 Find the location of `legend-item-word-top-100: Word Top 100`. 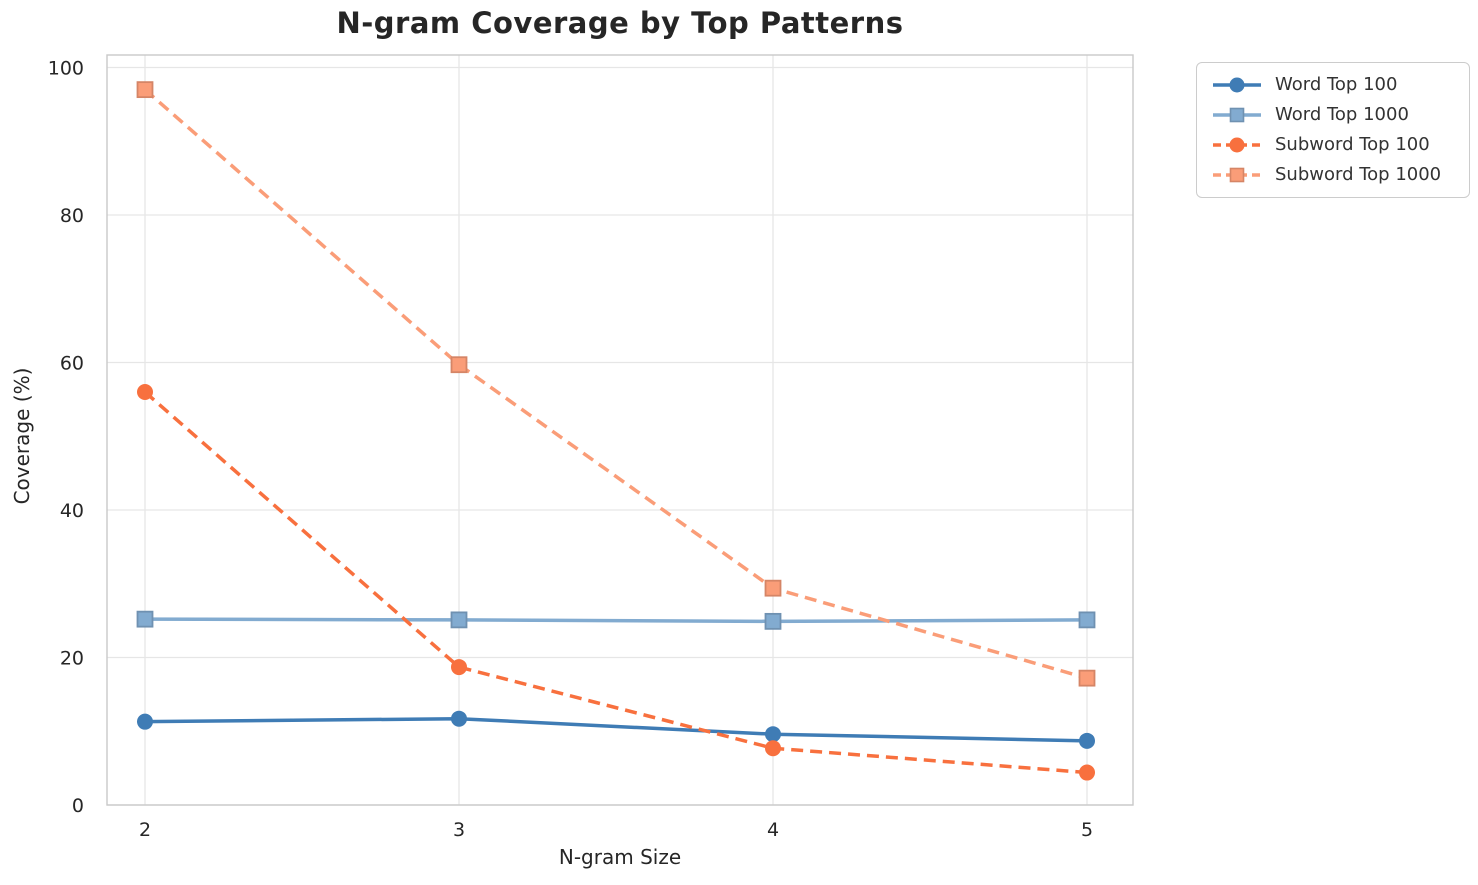

legend-item-word-top-100: Word Top 100 is located at coordinates (1333, 85).